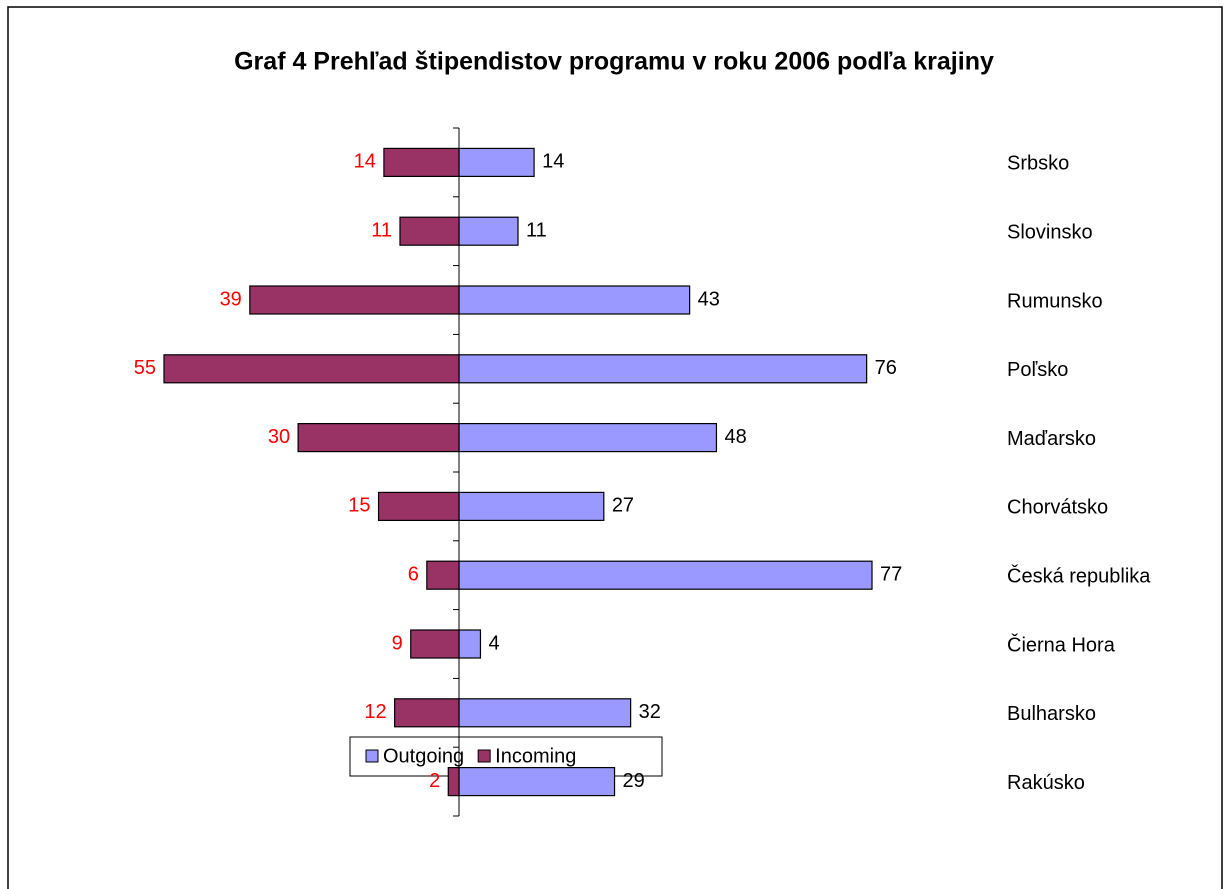 Image resolution: width=1229 pixels, height=889 pixels. I want to click on category-label: Poľsko, so click(1037, 370).